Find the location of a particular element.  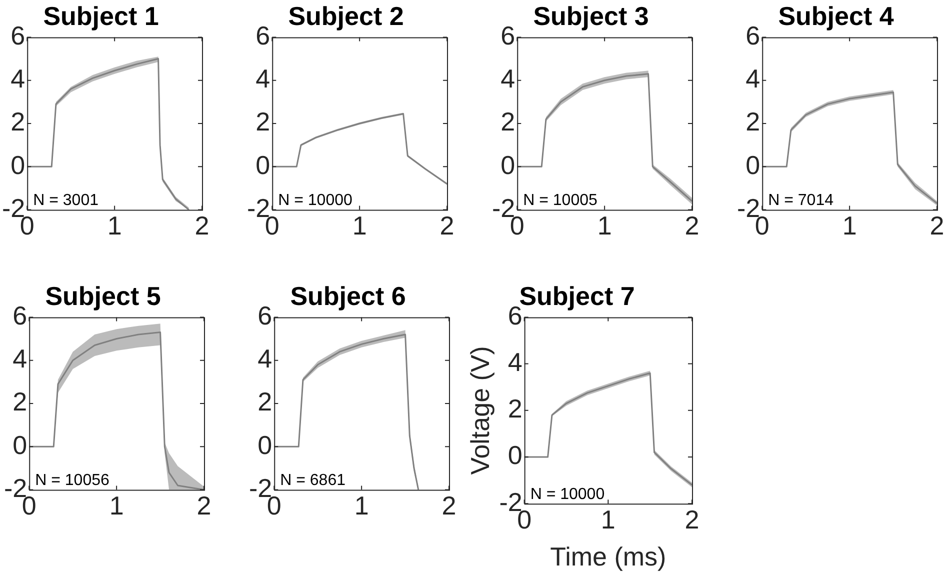

chart-title: Subject 4 is located at coordinates (836, 15).